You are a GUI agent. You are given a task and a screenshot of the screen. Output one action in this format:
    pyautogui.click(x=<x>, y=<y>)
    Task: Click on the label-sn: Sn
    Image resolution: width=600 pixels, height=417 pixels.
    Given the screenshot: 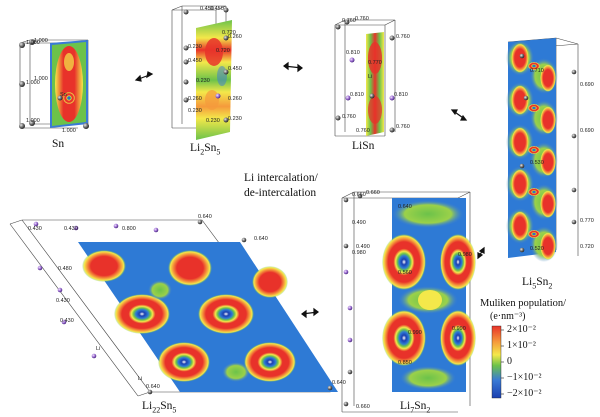 What is the action you would take?
    pyautogui.click(x=58, y=144)
    